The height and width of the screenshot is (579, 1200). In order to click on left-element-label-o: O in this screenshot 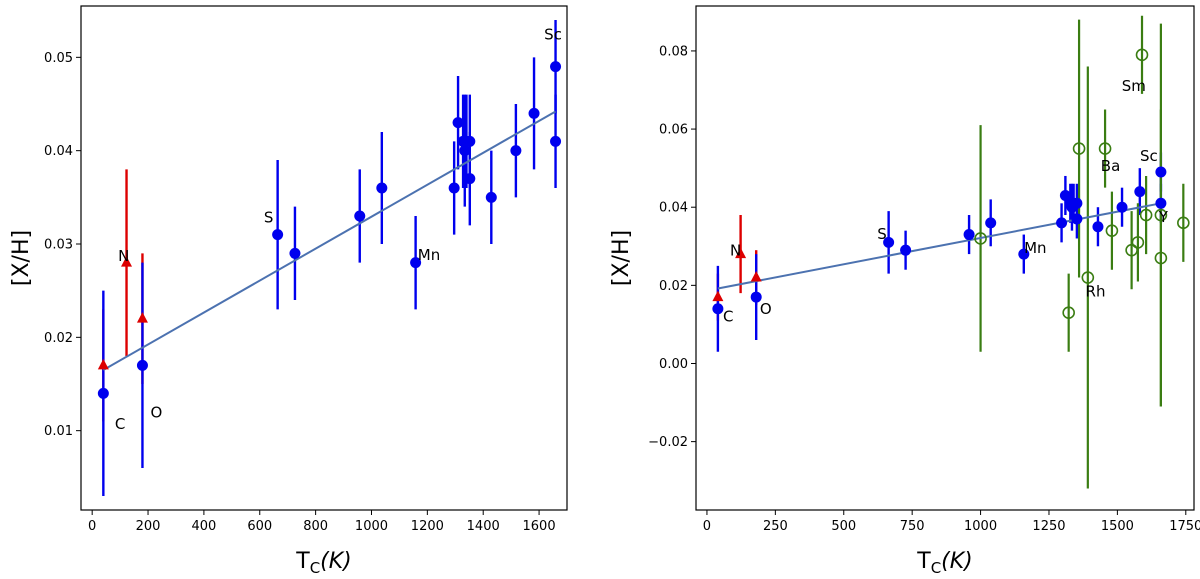, I will do `click(157, 413)`.